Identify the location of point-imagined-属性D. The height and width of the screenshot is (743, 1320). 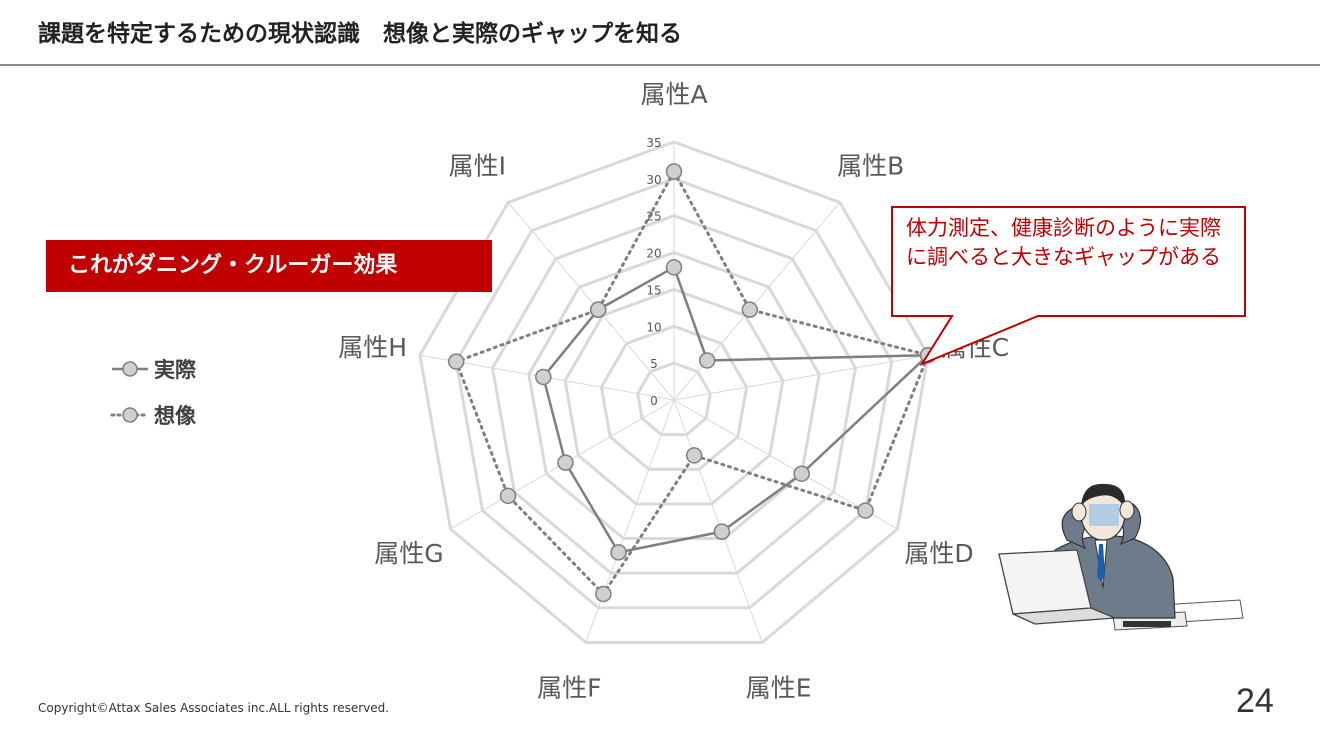
(865, 510).